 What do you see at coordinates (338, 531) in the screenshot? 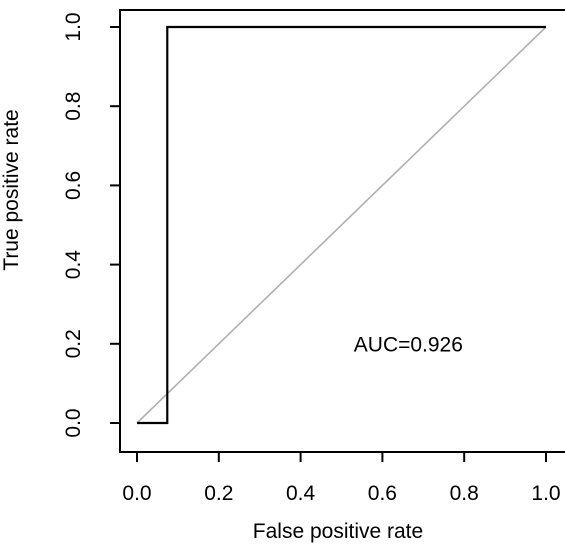
I see `x-axis-title: False positive rate` at bounding box center [338, 531].